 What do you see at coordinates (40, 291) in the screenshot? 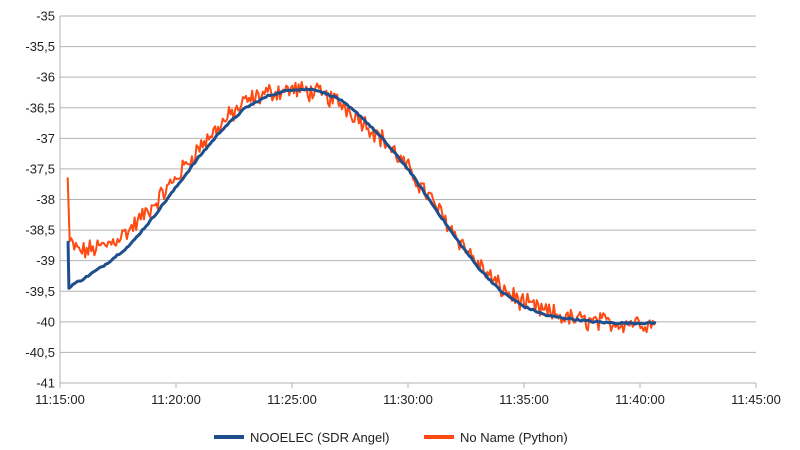
I see `y-tick-label: -39,5` at bounding box center [40, 291].